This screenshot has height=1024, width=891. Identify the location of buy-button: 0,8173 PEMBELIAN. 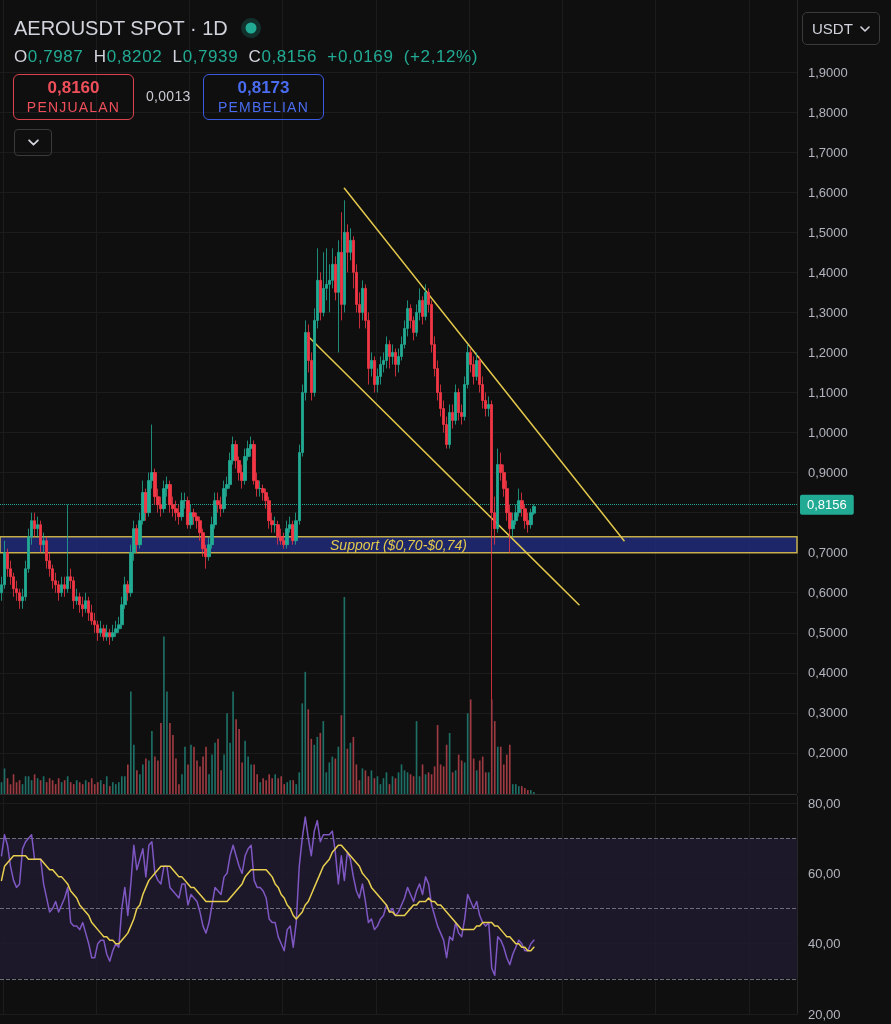
(263, 97).